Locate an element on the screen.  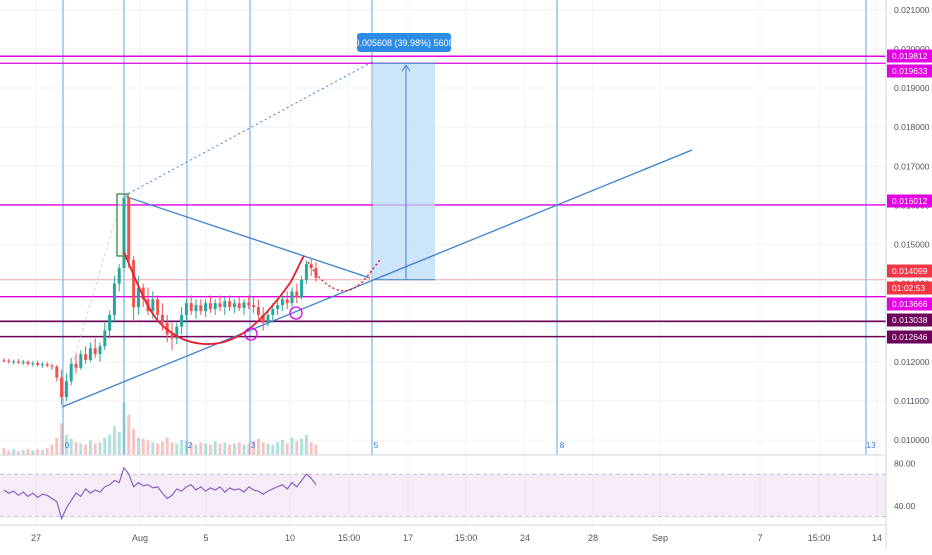
price-range-measure is located at coordinates (404, 171).